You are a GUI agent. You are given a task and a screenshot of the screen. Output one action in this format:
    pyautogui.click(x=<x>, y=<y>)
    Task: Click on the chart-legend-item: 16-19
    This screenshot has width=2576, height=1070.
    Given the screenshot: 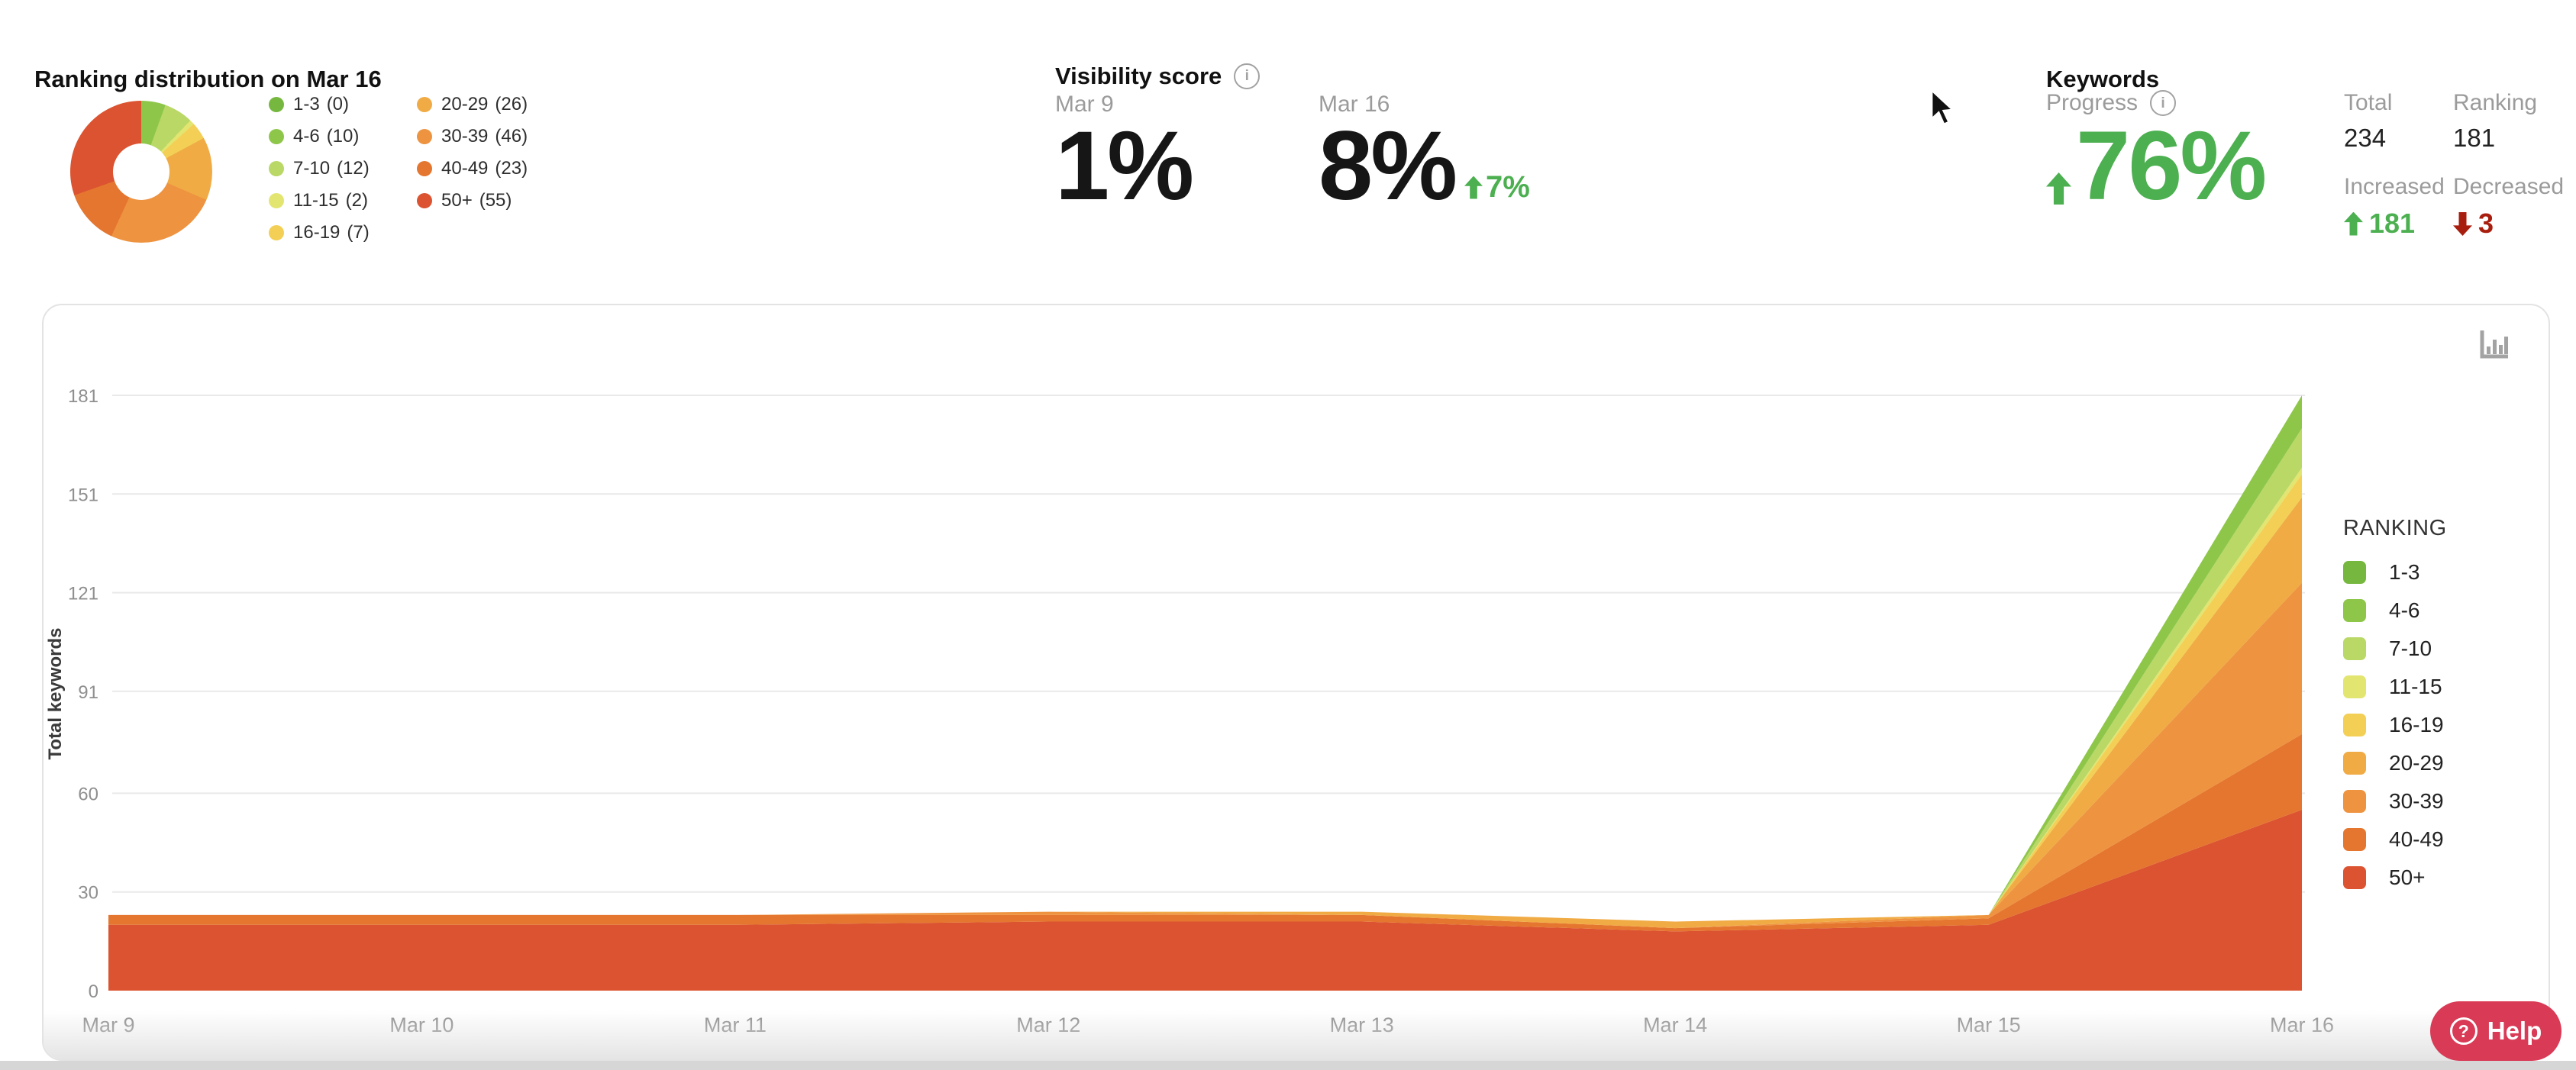 What is the action you would take?
    pyautogui.click(x=2395, y=724)
    